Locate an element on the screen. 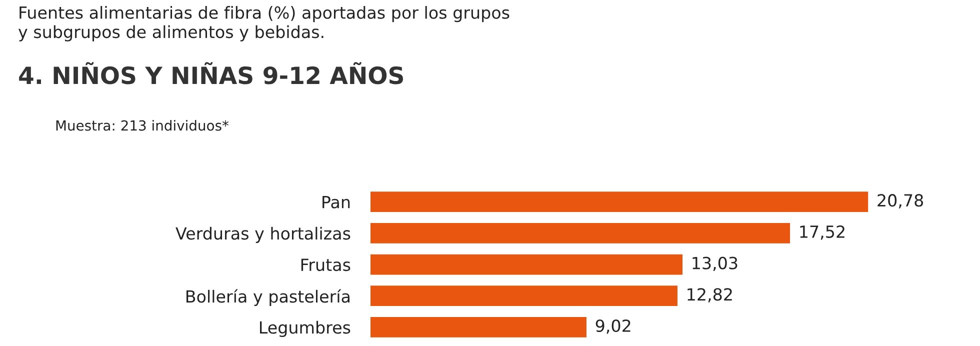  y-tick-label: Bollería y pastelería is located at coordinates (268, 297).